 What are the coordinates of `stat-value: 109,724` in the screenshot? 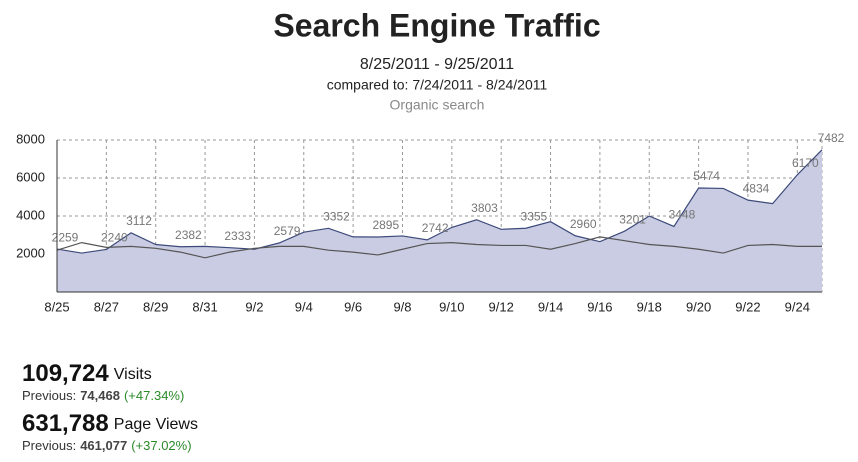 It's located at (65, 373).